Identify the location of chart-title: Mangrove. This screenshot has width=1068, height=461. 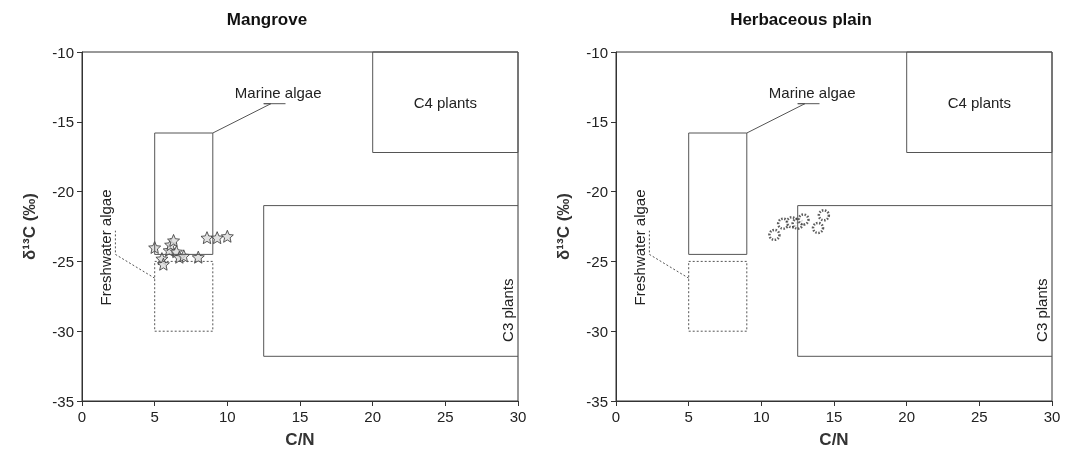
(267, 19).